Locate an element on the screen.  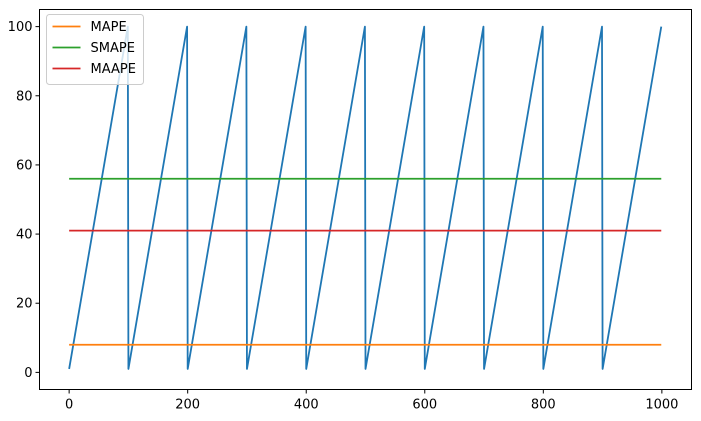
y-tick-label: 60 is located at coordinates (24, 165).